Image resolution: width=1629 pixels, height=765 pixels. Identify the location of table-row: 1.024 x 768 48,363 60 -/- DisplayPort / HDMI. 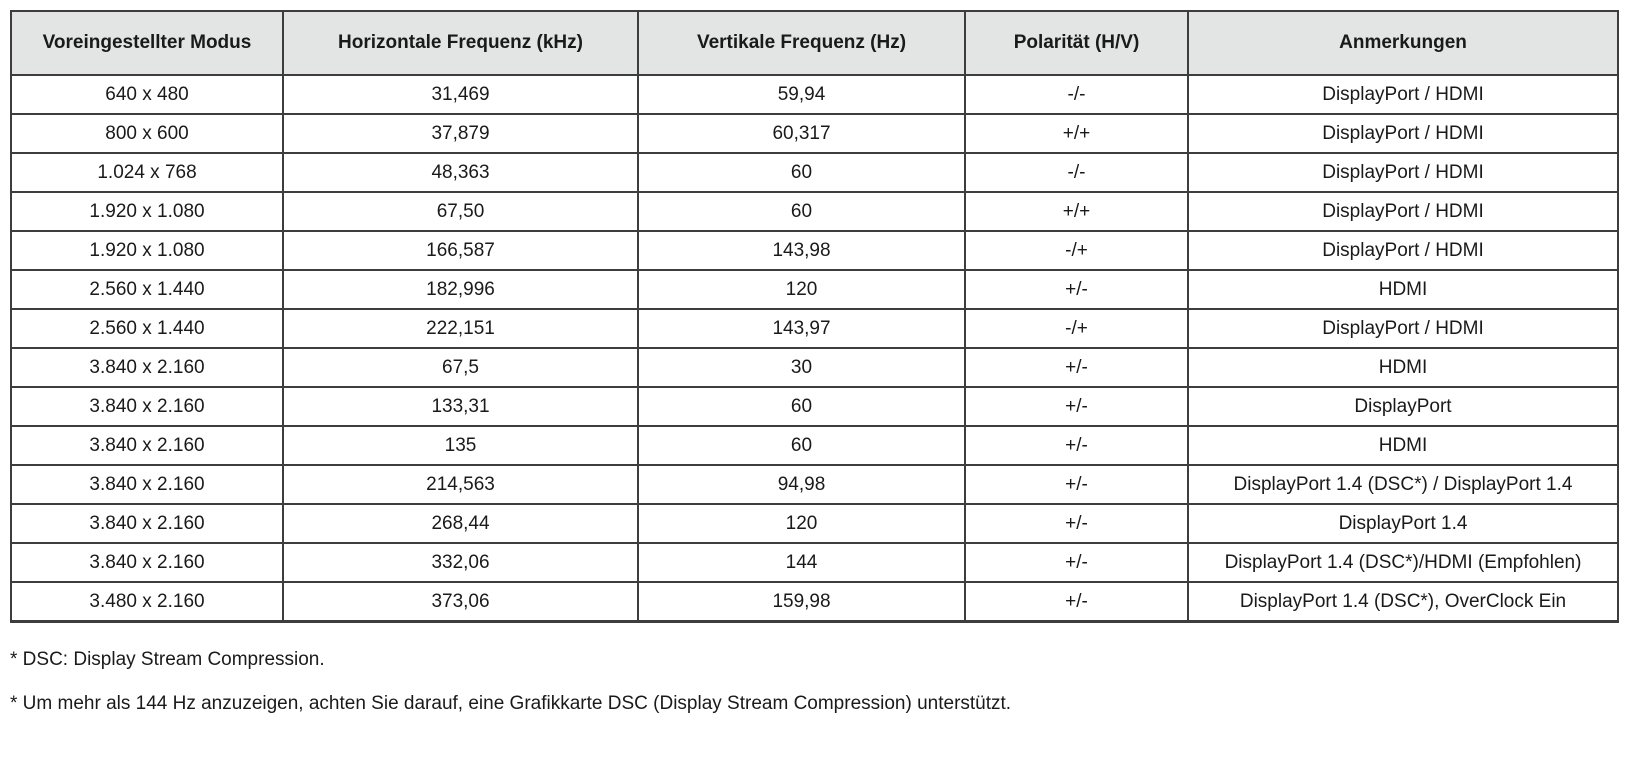
(814, 172).